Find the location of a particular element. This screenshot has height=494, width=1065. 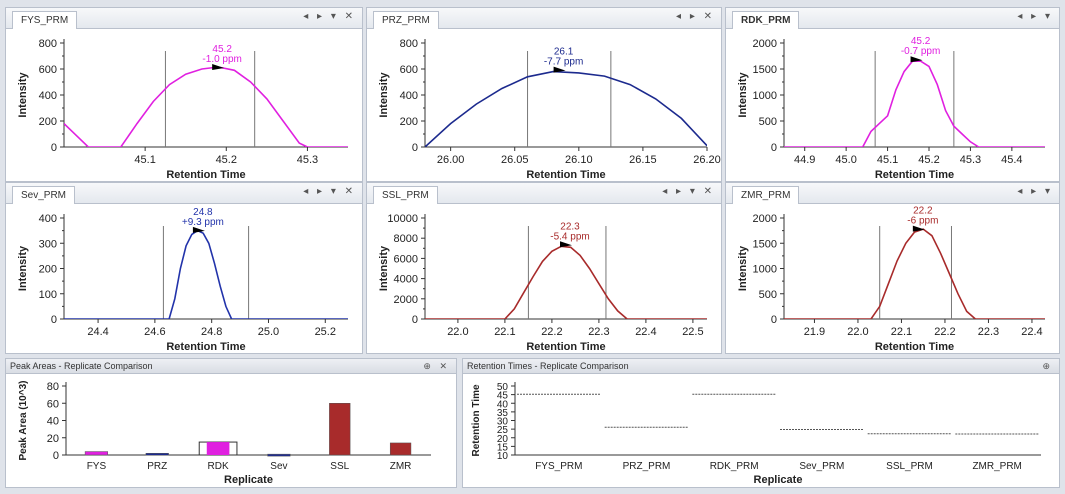

y-tick-label: 800 is located at coordinates (409, 44).